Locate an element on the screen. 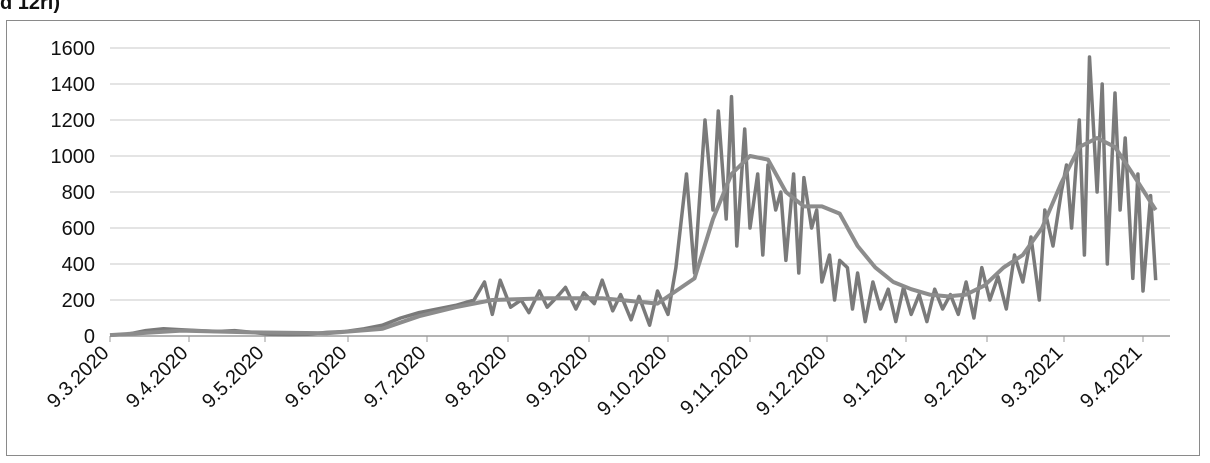  y-tick-label: 400 is located at coordinates (78, 265).